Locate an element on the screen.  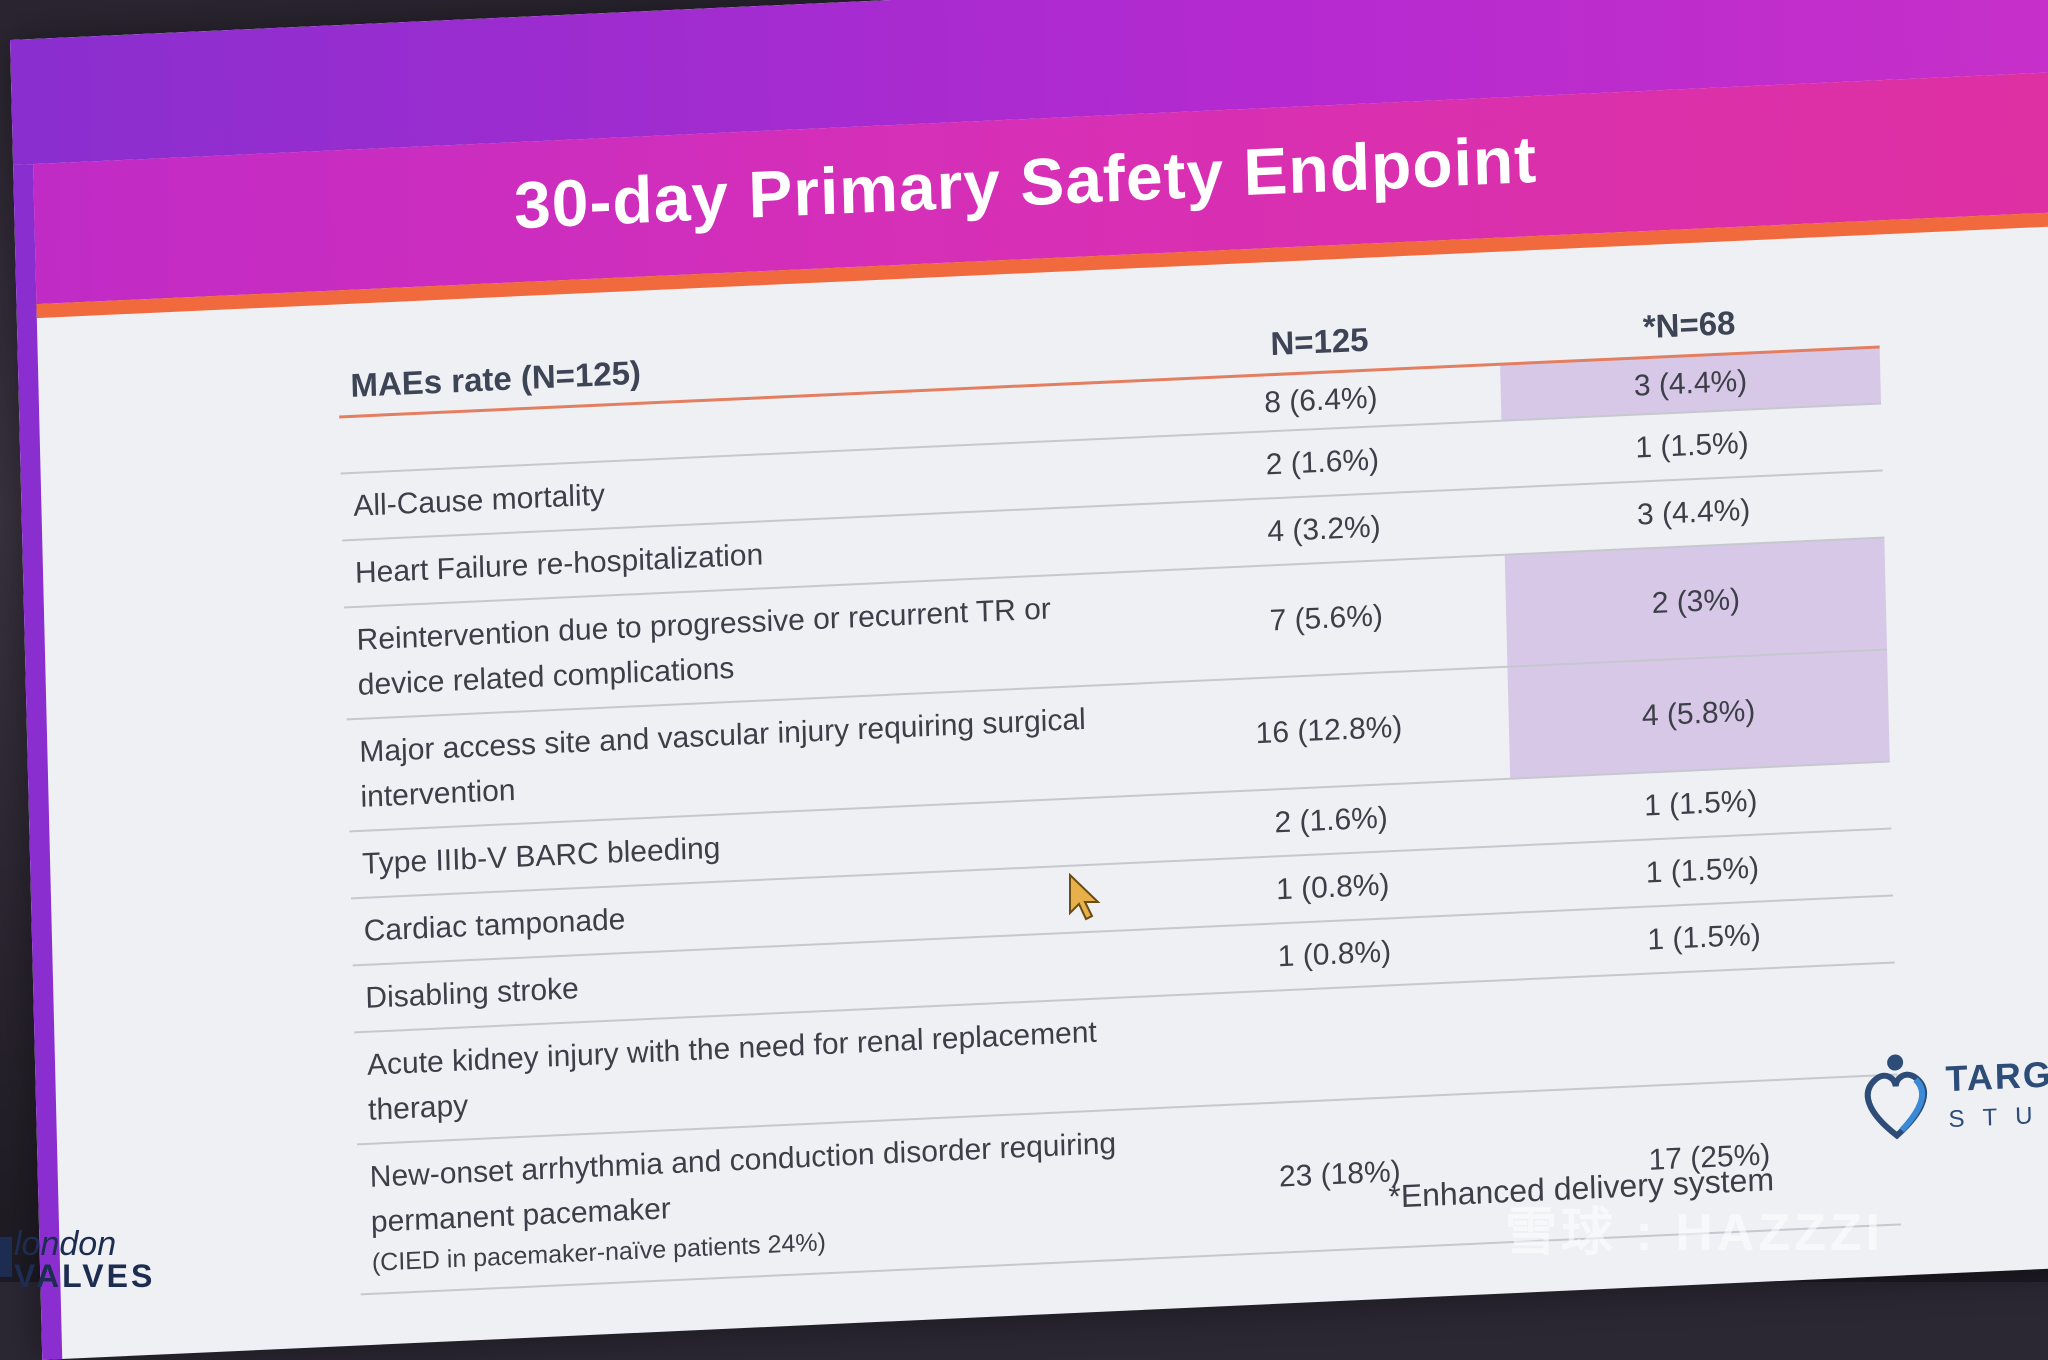
row-value-n68: 4 (5.8%) is located at coordinates (1698, 714).